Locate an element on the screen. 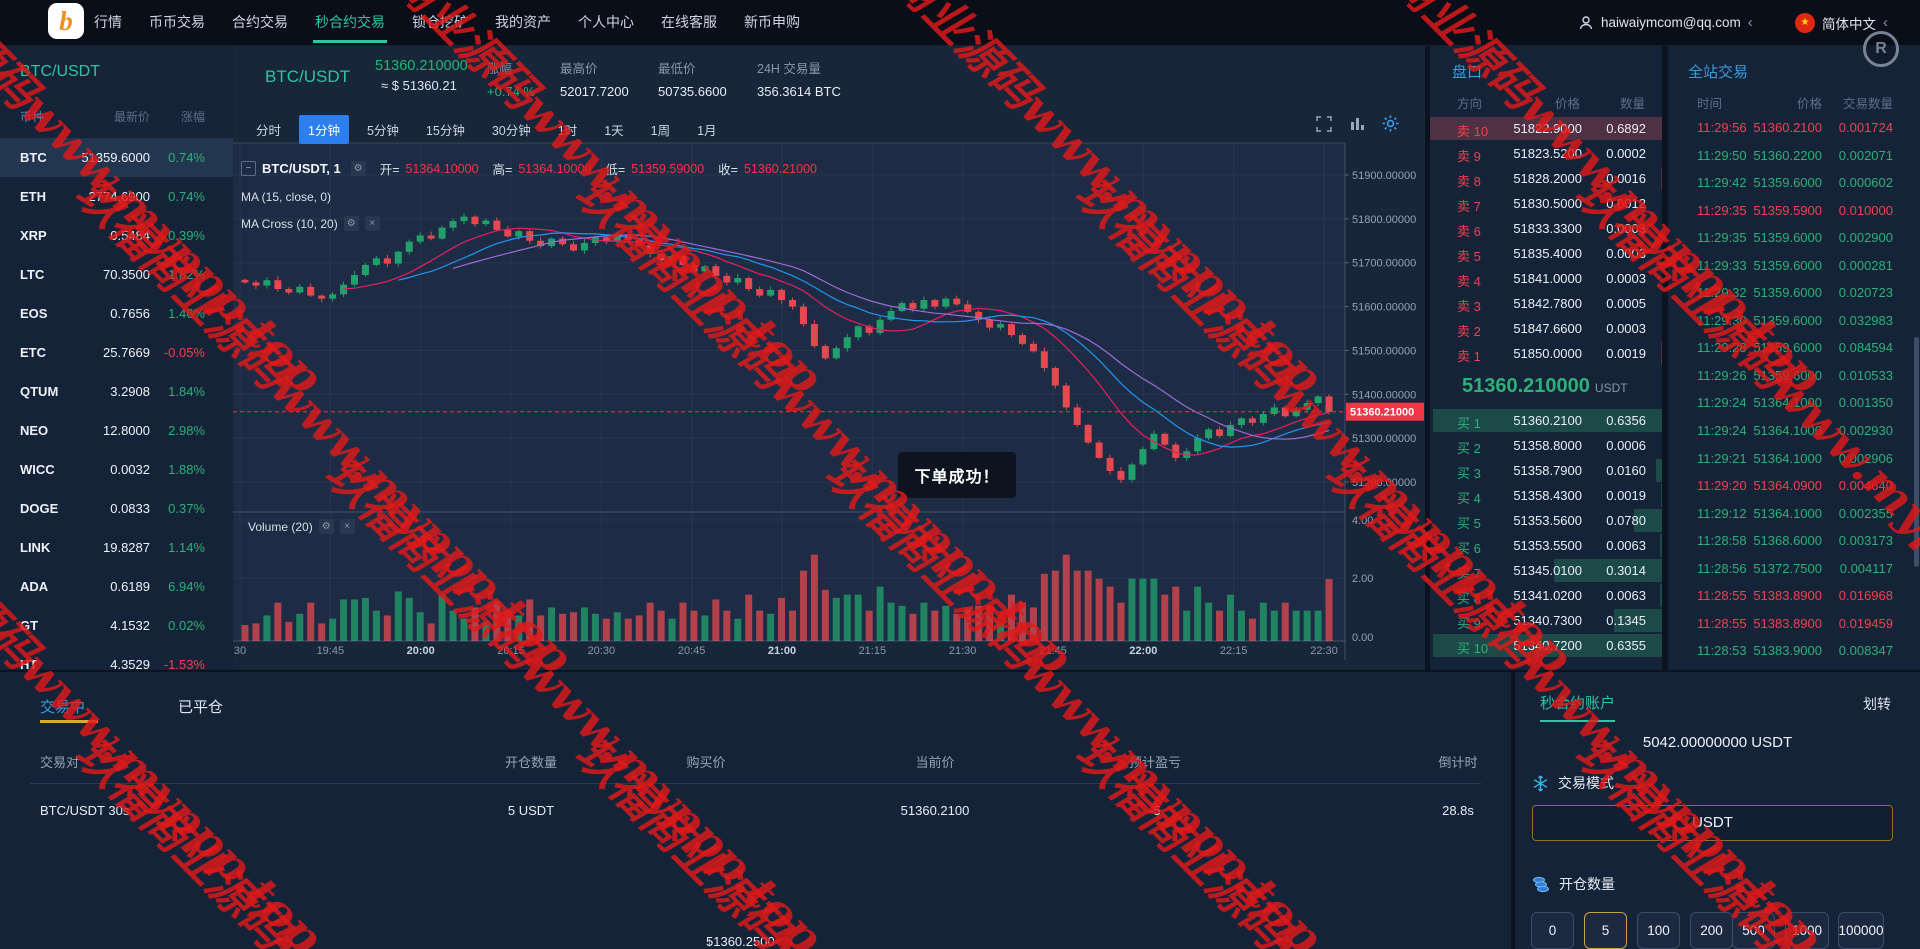 This screenshot has height=949, width=1920. coin-row-LINK: LINK 19.8287 1.14% is located at coordinates (116, 547).